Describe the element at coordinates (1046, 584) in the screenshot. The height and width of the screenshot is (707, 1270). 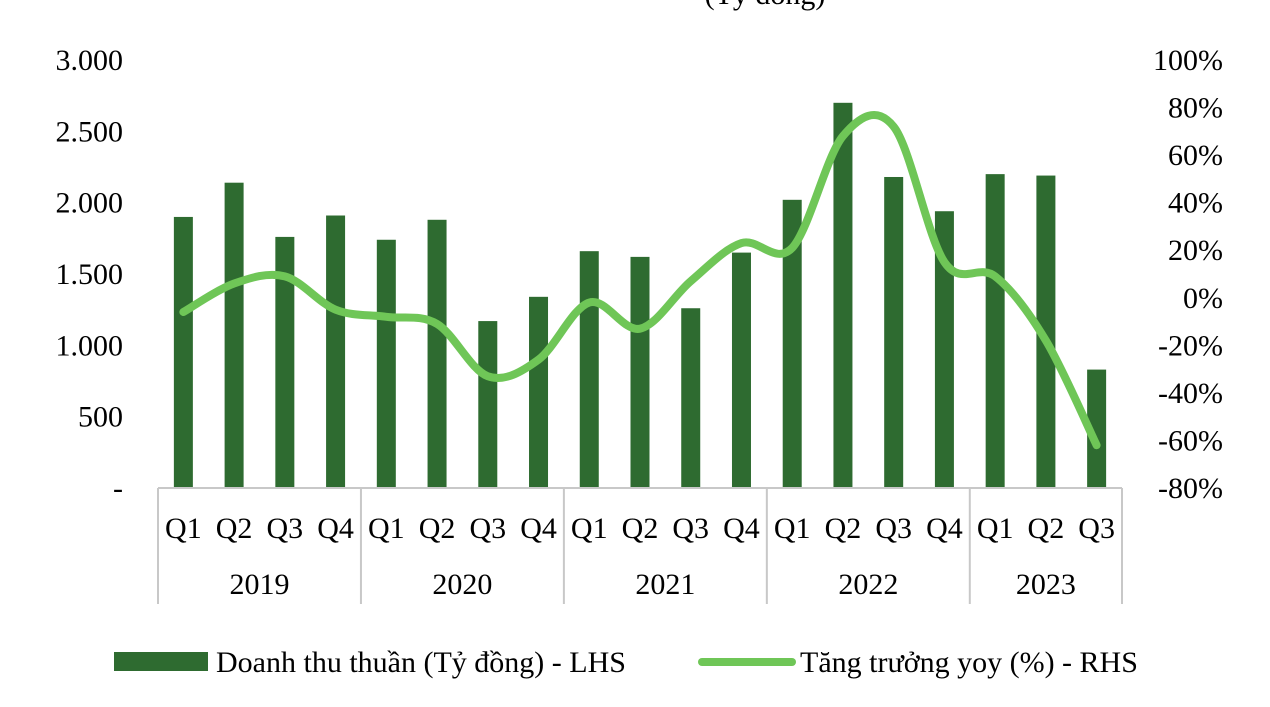
I see `x-group-label: 2023` at that location.